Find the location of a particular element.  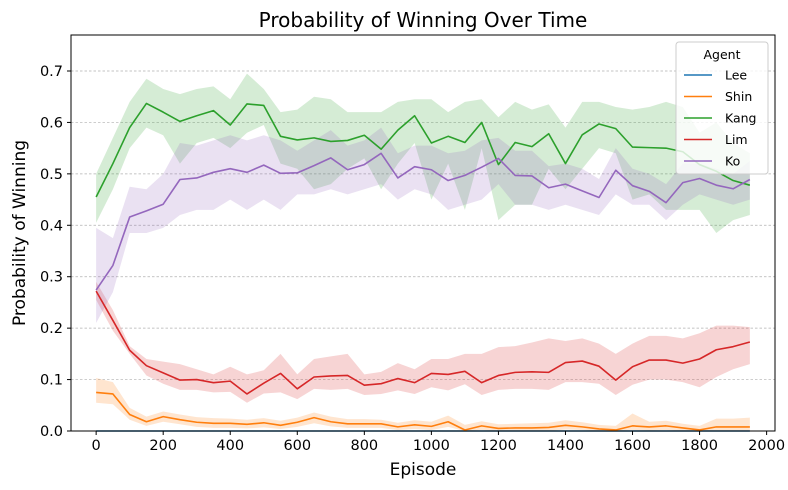

y-axis-label: Probability of Winning is located at coordinates (20, 233).